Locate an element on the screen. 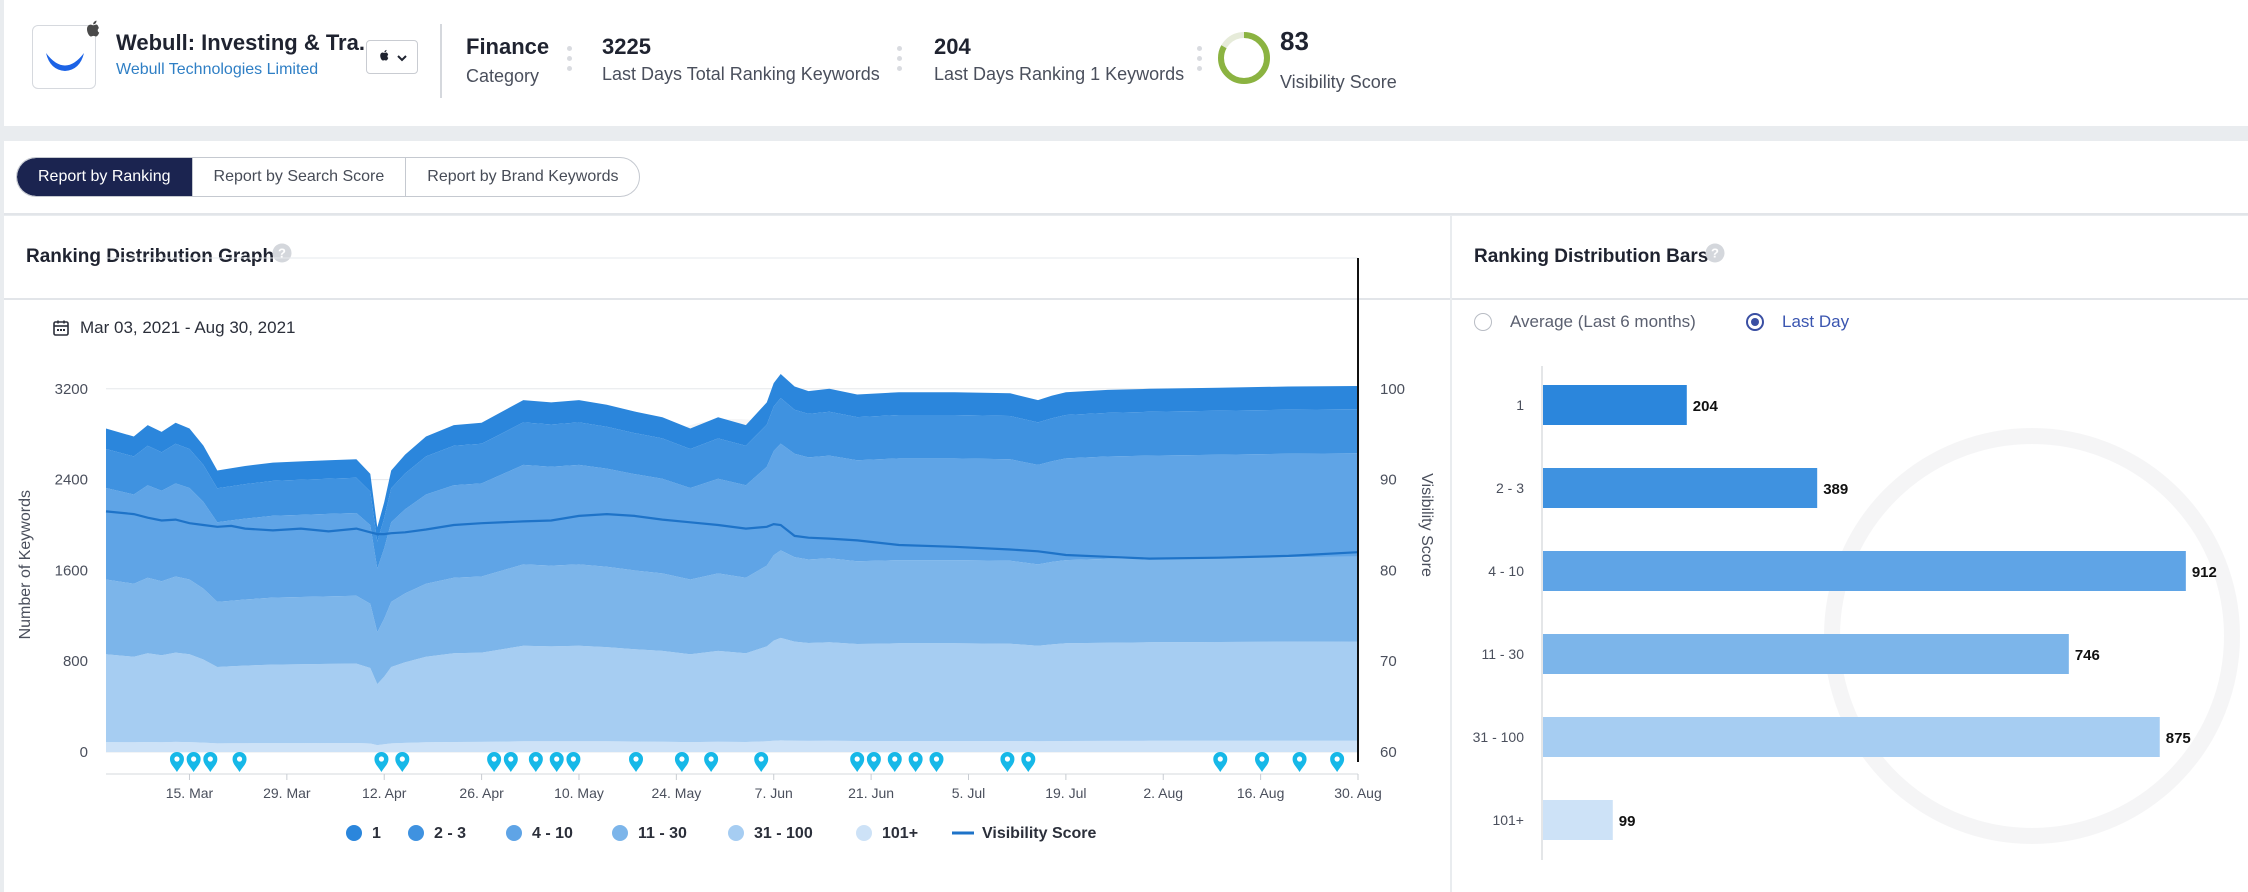 Image resolution: width=2248 pixels, height=892 pixels. average-option: Average (Last 6 months) is located at coordinates (1585, 322).